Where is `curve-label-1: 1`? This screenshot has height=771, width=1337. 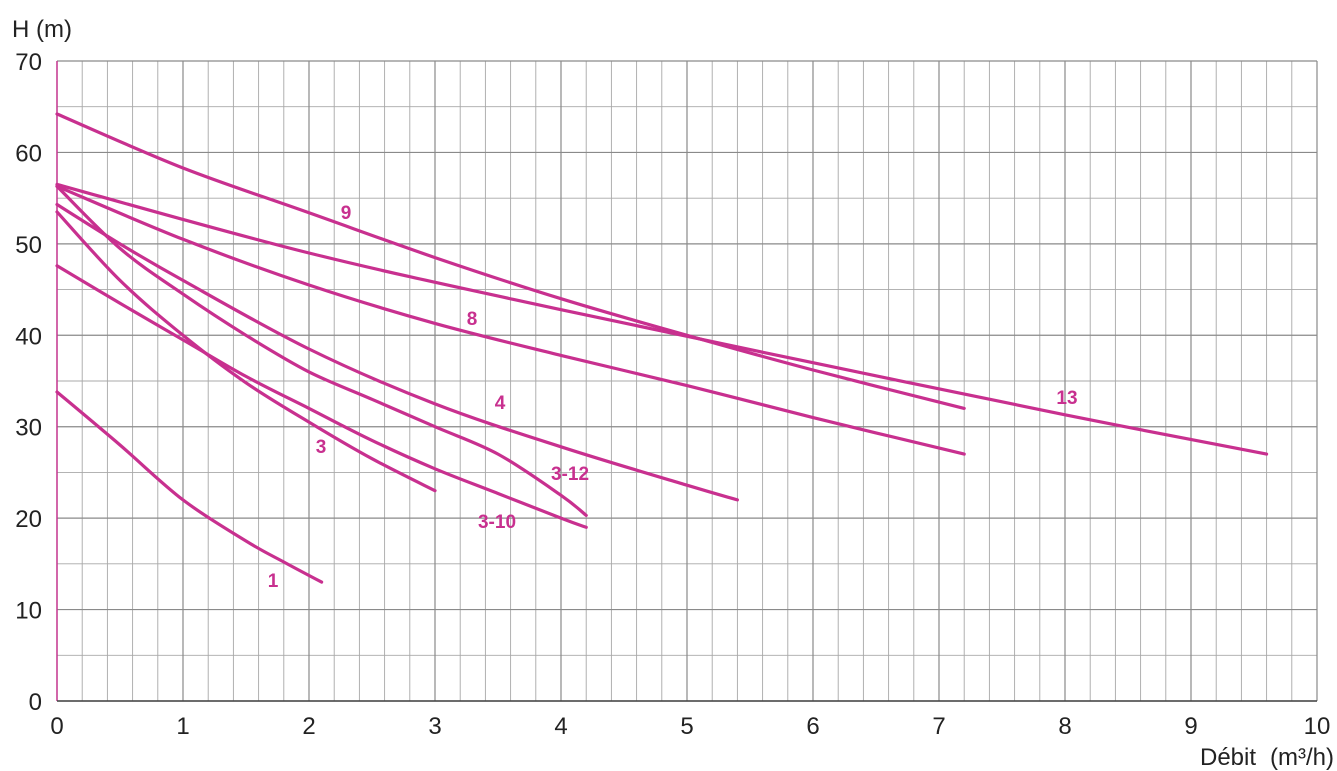 curve-label-1: 1 is located at coordinates (273, 581).